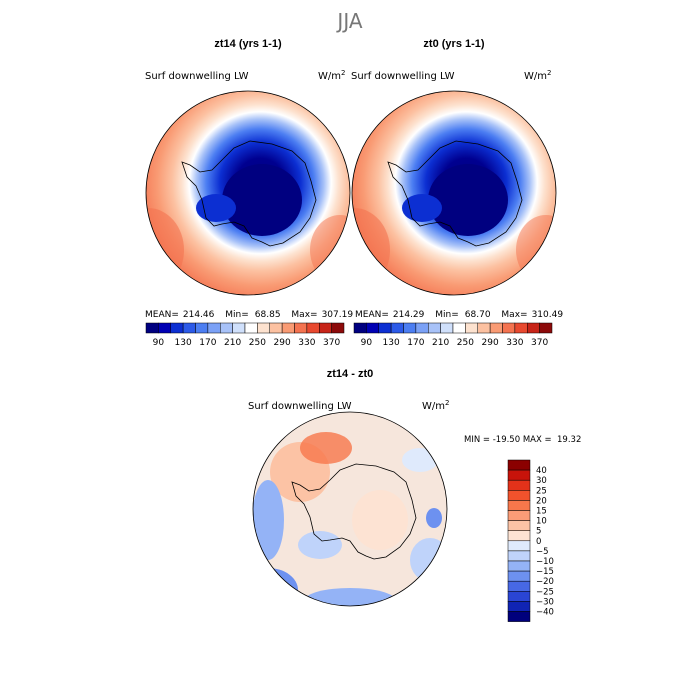  I want to click on season-title: JJA, so click(348, 21).